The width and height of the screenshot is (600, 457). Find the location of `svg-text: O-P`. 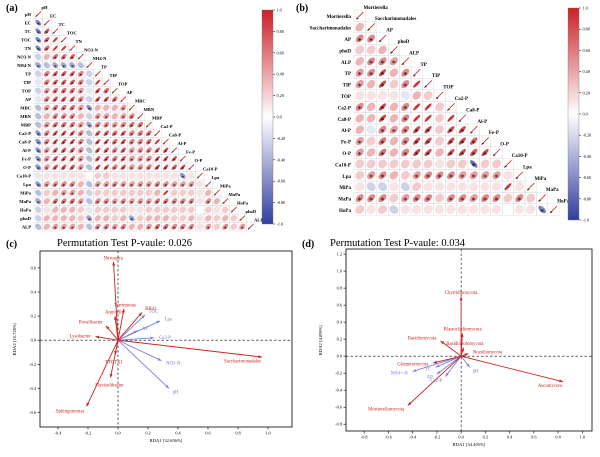

svg-text: O-P is located at coordinates (27, 167).